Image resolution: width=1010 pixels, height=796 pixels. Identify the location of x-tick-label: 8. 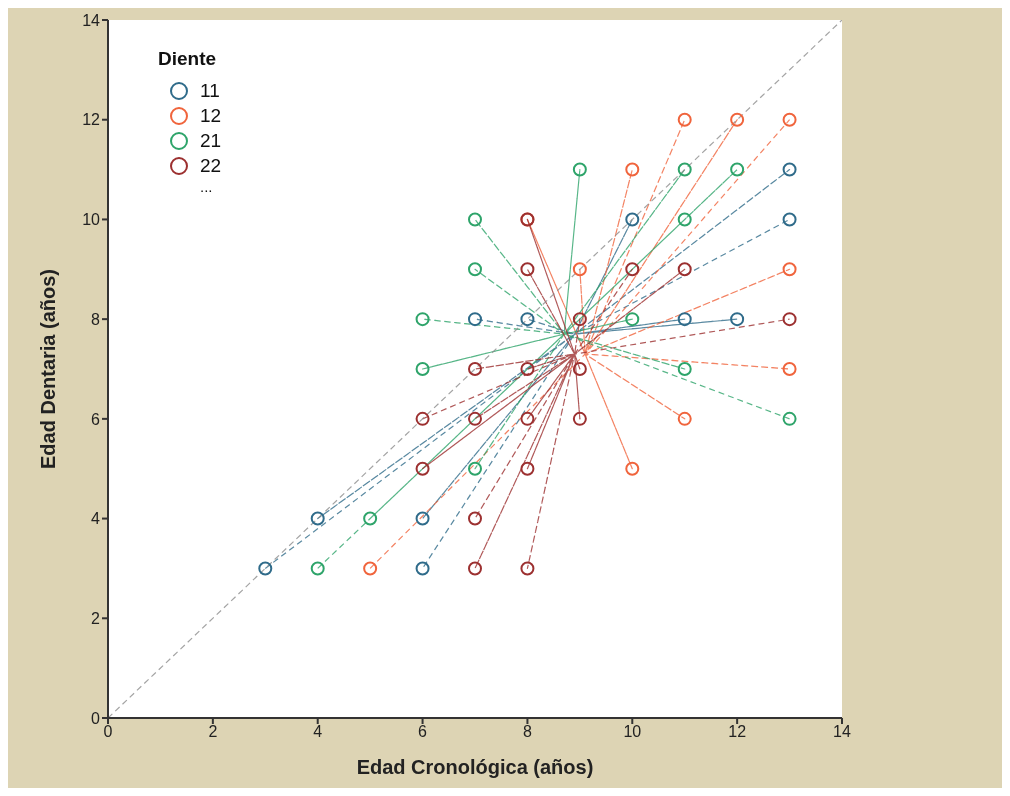
(527, 732).